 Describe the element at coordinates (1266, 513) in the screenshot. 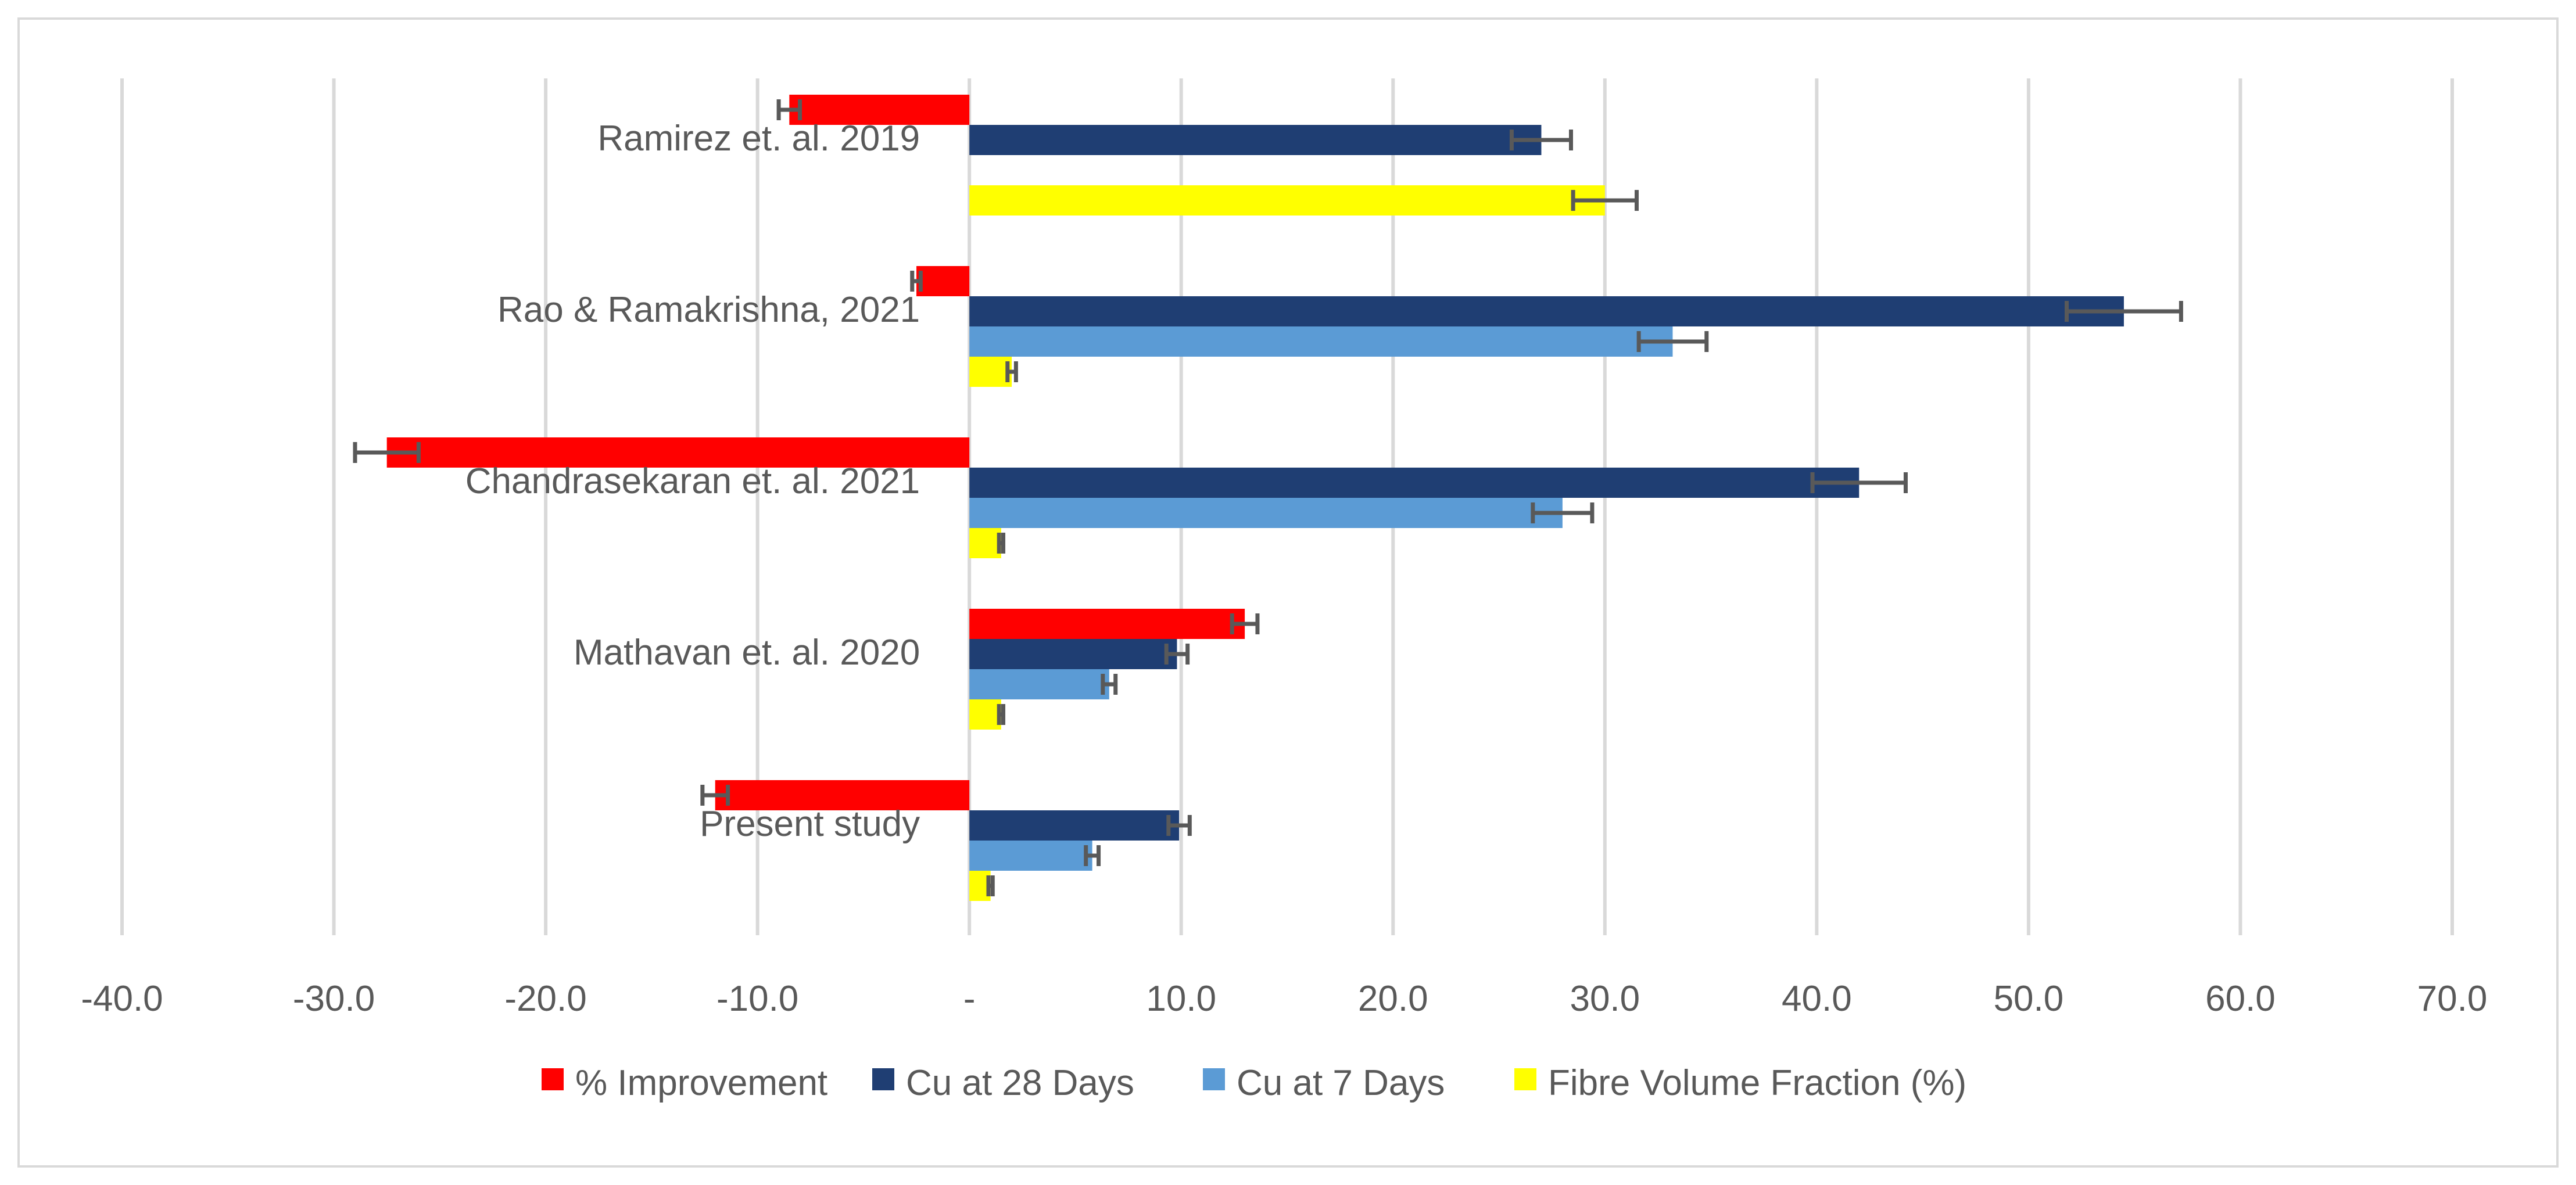

I see `bar-cu-at-7-days-chandrasekaran-et-al-2021` at that location.